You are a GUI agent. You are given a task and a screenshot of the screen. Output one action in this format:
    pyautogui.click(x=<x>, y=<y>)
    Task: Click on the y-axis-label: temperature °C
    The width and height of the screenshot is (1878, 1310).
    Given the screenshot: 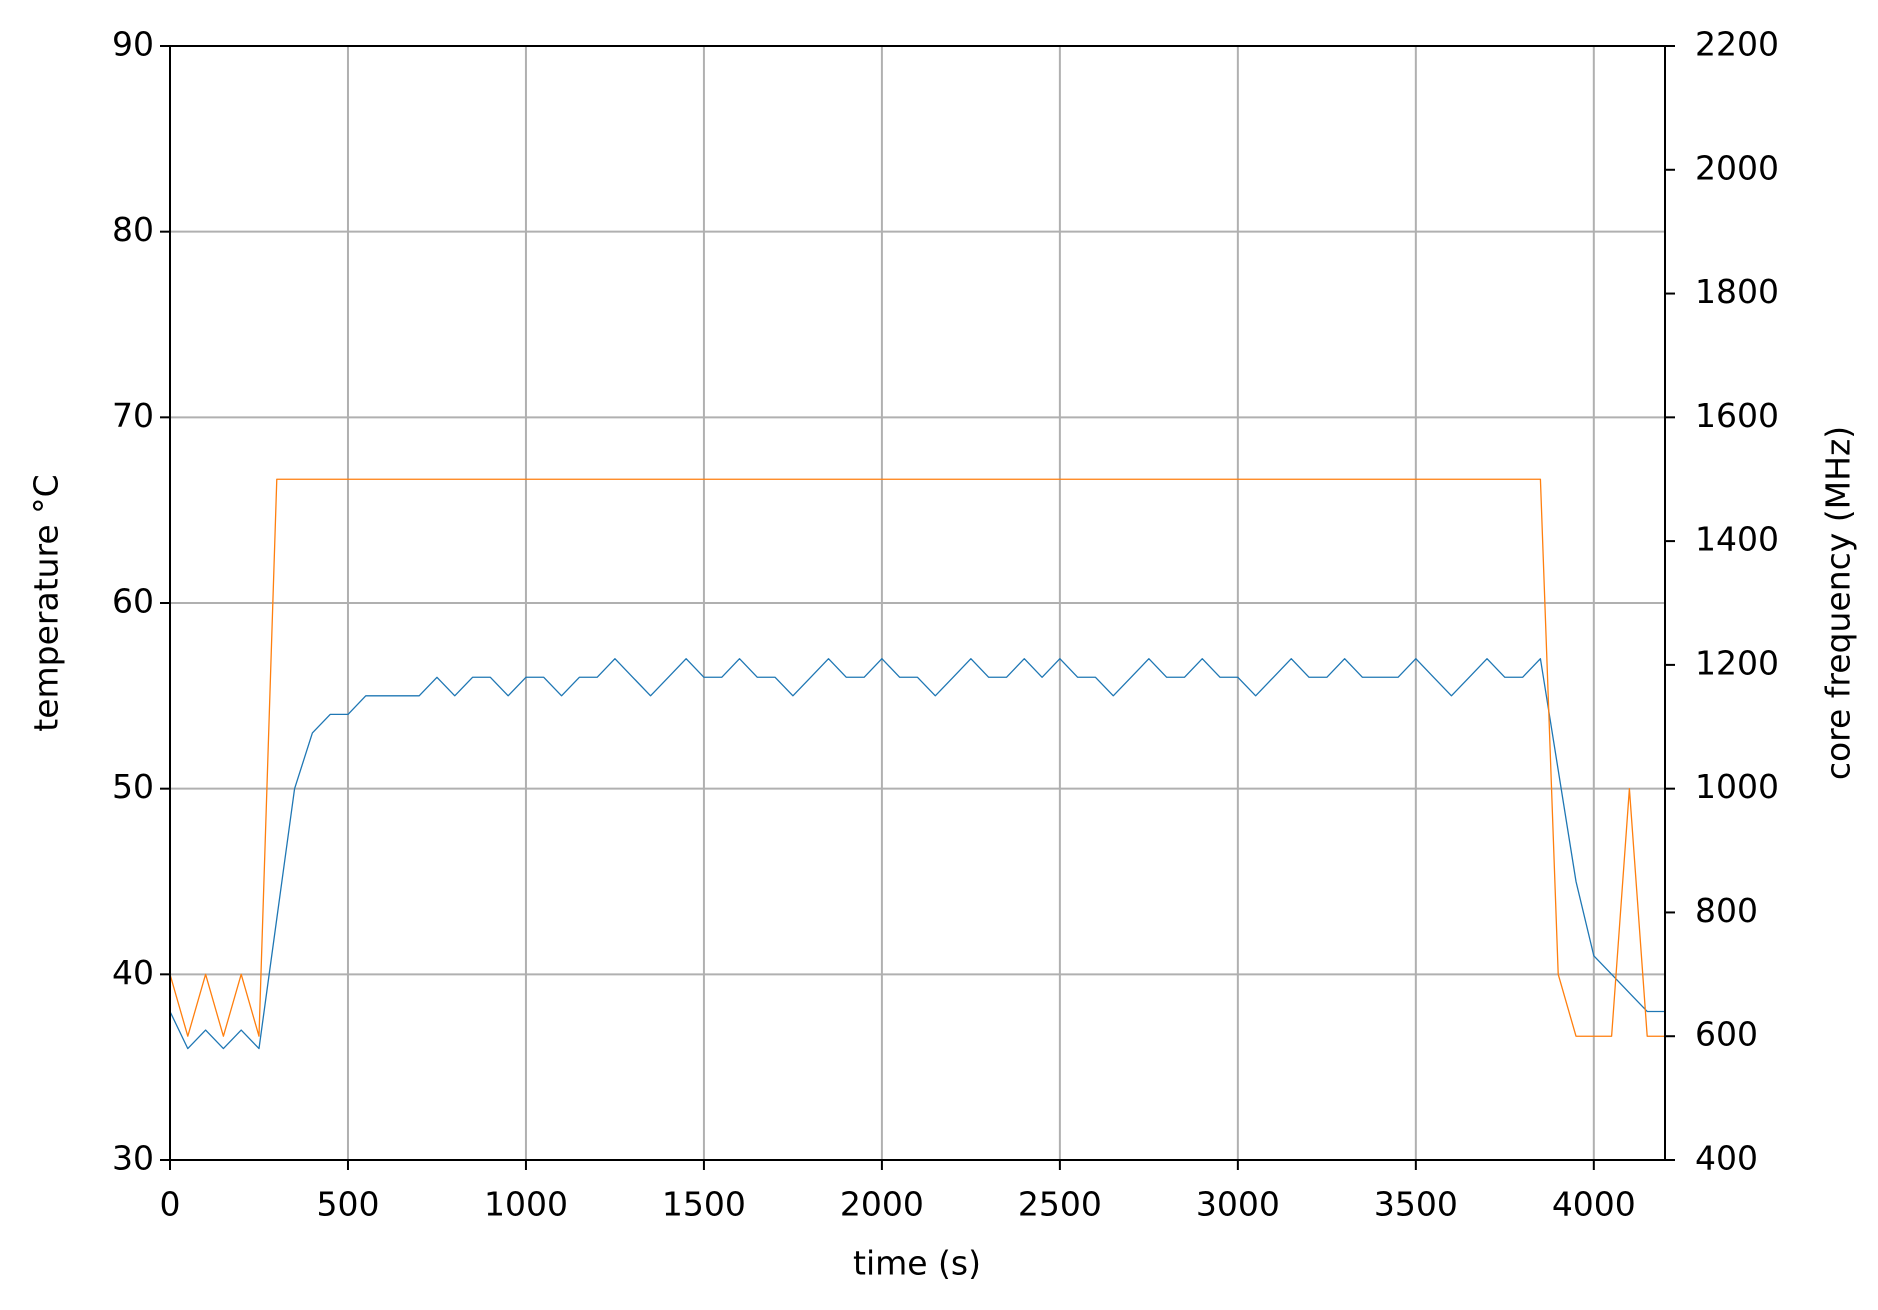 What is the action you would take?
    pyautogui.click(x=46, y=602)
    